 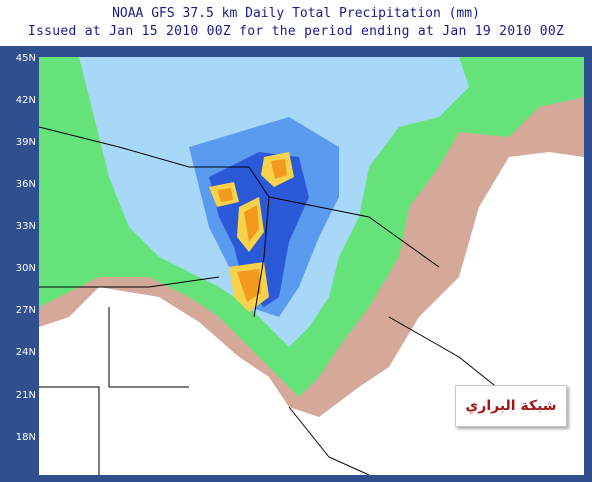 I want to click on lat-label-39n: 39N, so click(x=25, y=142).